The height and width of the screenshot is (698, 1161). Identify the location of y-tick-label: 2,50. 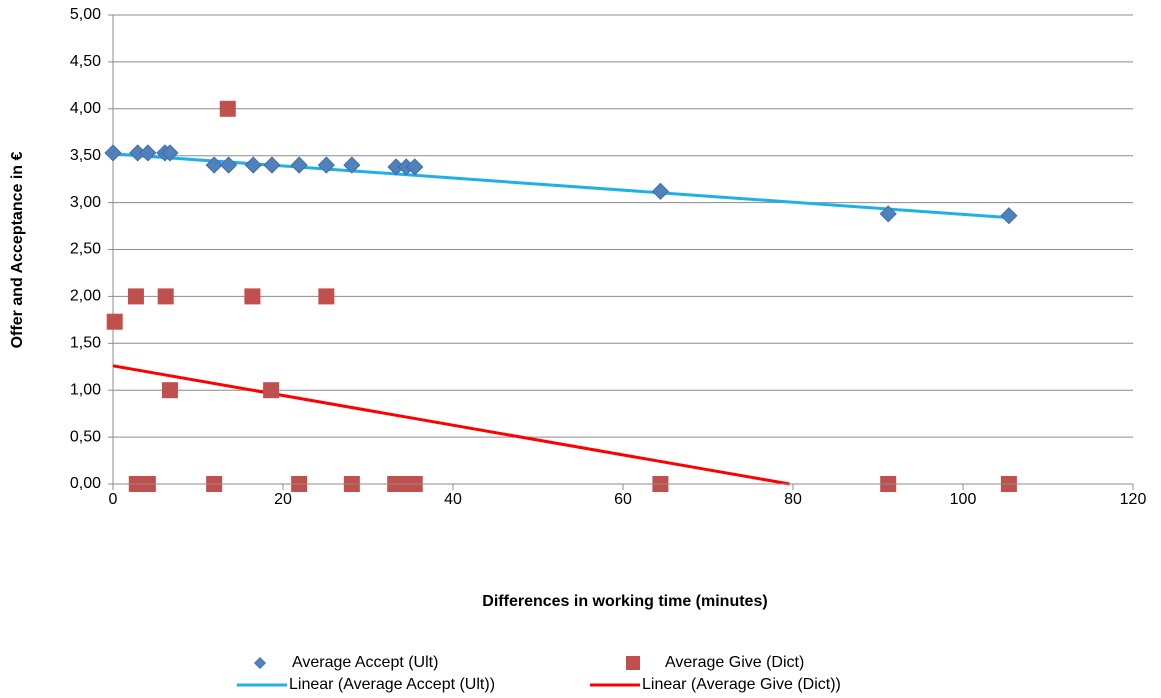
(85, 249).